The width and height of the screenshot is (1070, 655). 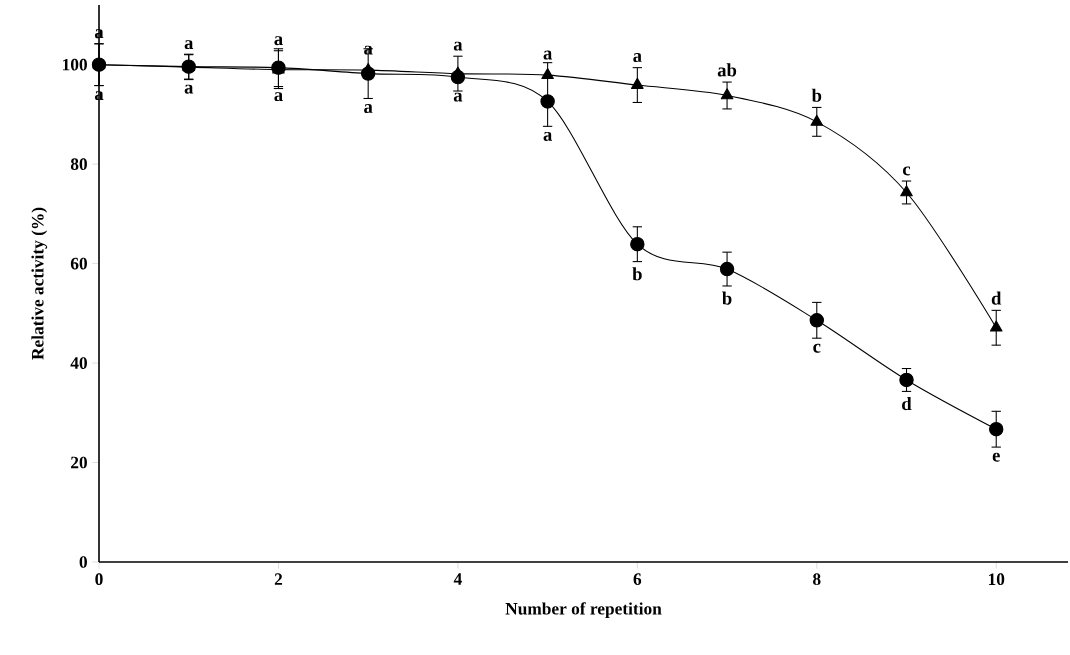 I want to click on y-tick-label: 80, so click(x=78, y=164).